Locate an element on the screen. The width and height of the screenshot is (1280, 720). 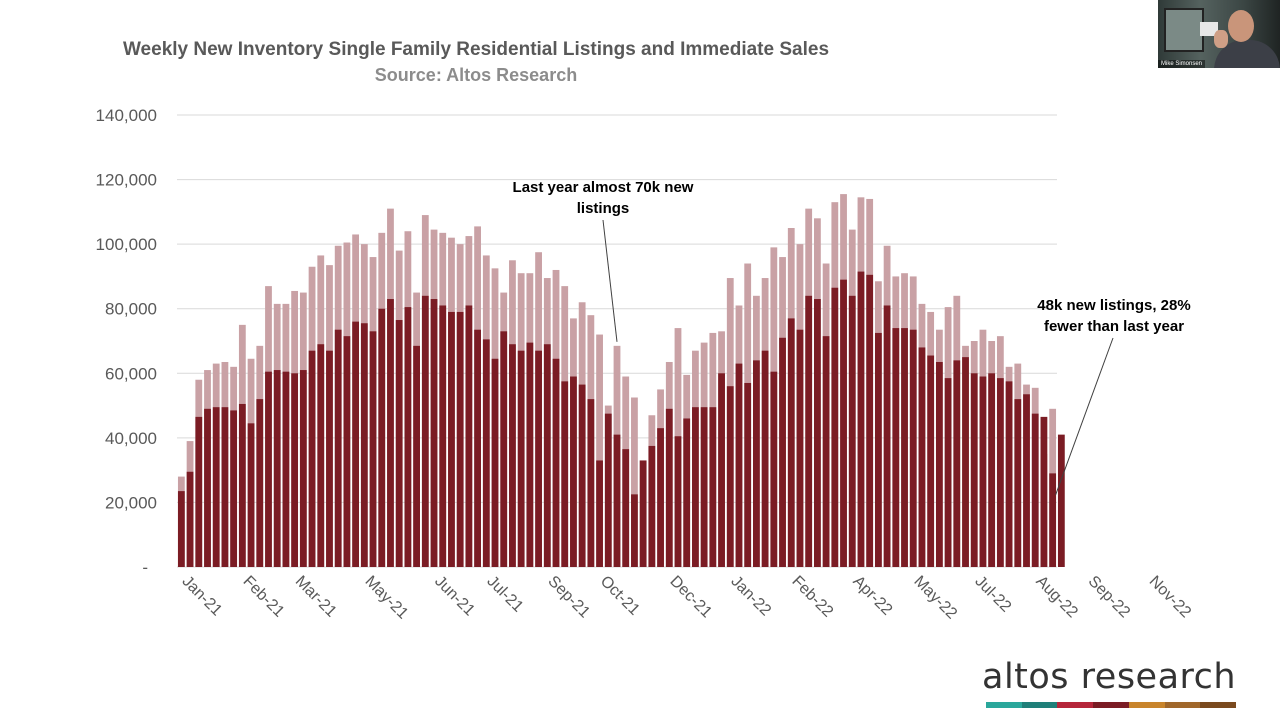
video-window-shape is located at coordinates (1184, 30).